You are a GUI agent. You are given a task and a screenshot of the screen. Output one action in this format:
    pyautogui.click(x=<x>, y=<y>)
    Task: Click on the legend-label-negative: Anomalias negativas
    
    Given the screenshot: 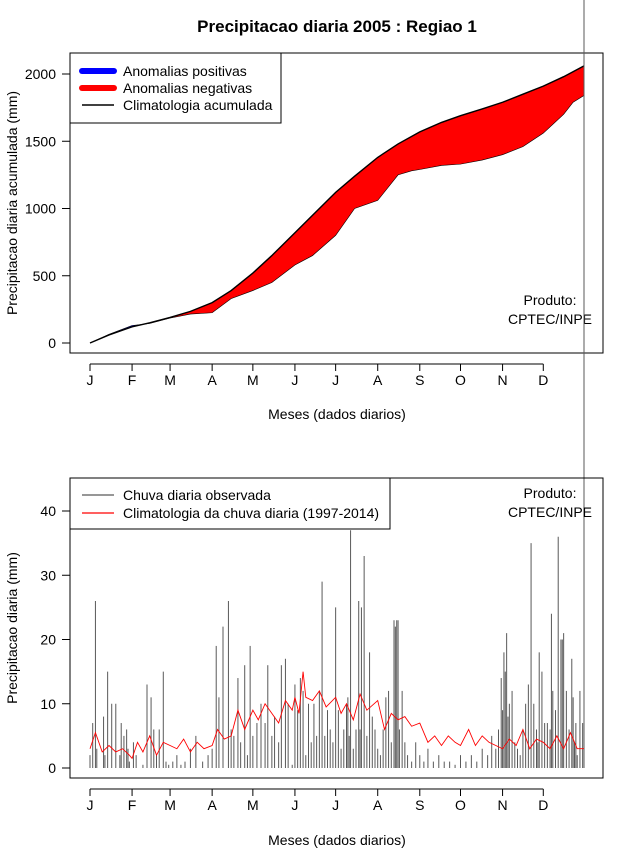 What is the action you would take?
    pyautogui.click(x=187, y=88)
    